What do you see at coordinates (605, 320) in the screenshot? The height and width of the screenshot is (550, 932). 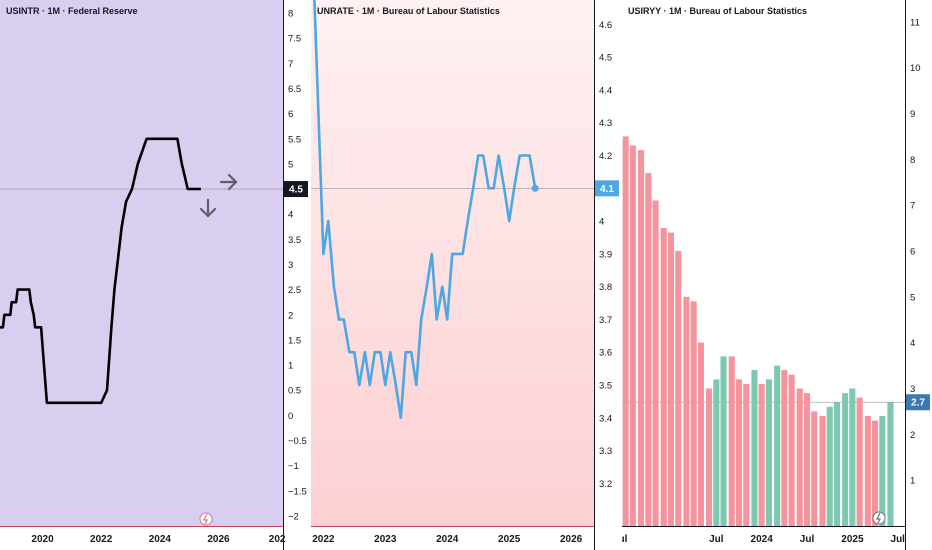 I see `y-tick-label: 3.7` at bounding box center [605, 320].